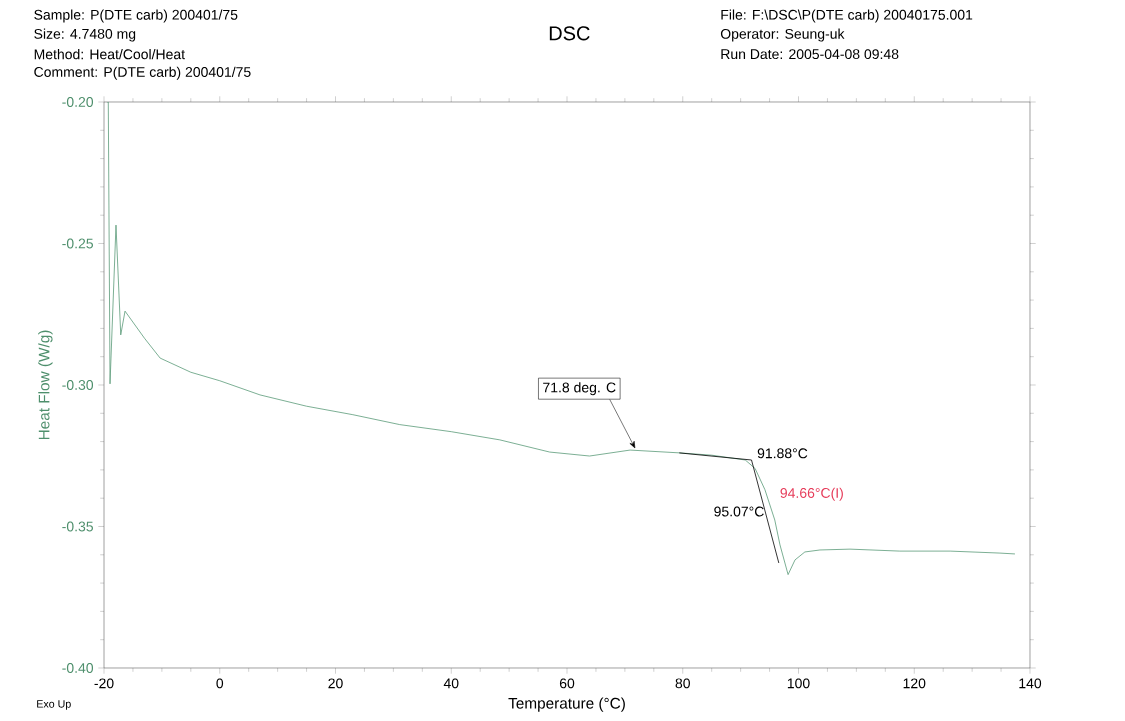 The height and width of the screenshot is (721, 1125). Describe the element at coordinates (914, 683) in the screenshot. I see `x-tick-label: 120` at that location.